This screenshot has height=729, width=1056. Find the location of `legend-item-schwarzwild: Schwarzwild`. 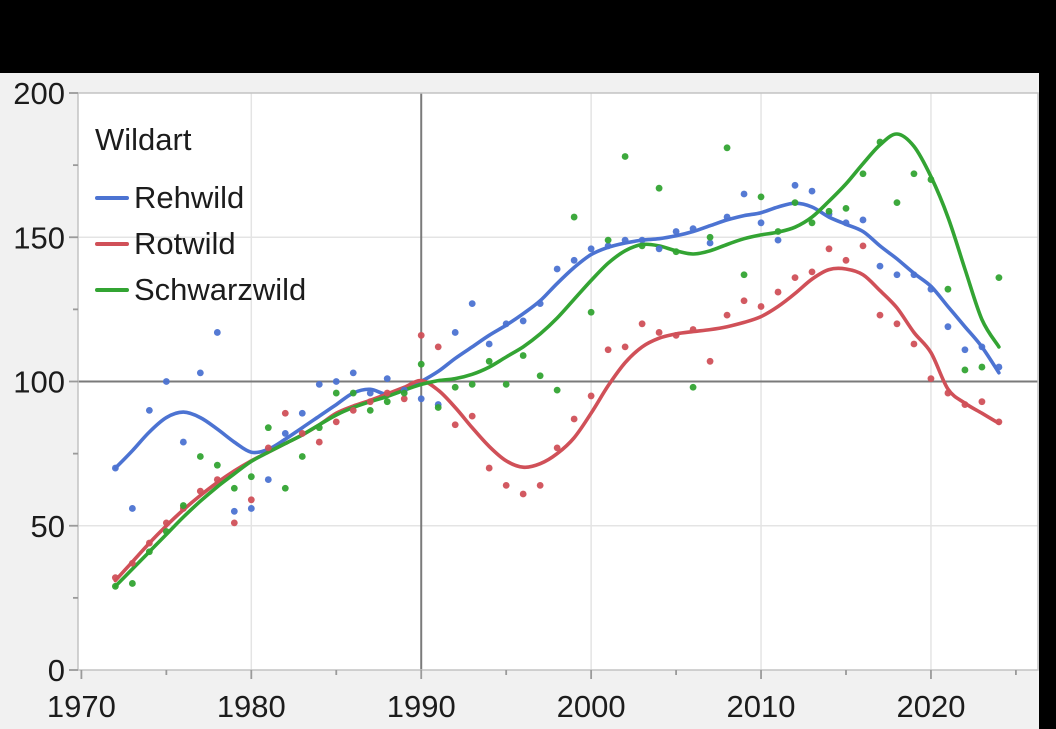

legend-item-schwarzwild: Schwarzwild is located at coordinates (200, 290).